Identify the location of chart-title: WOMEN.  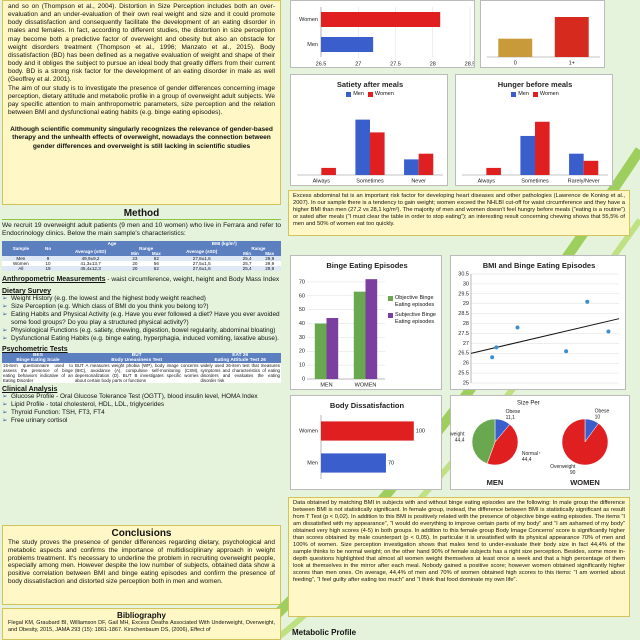
(585, 482).